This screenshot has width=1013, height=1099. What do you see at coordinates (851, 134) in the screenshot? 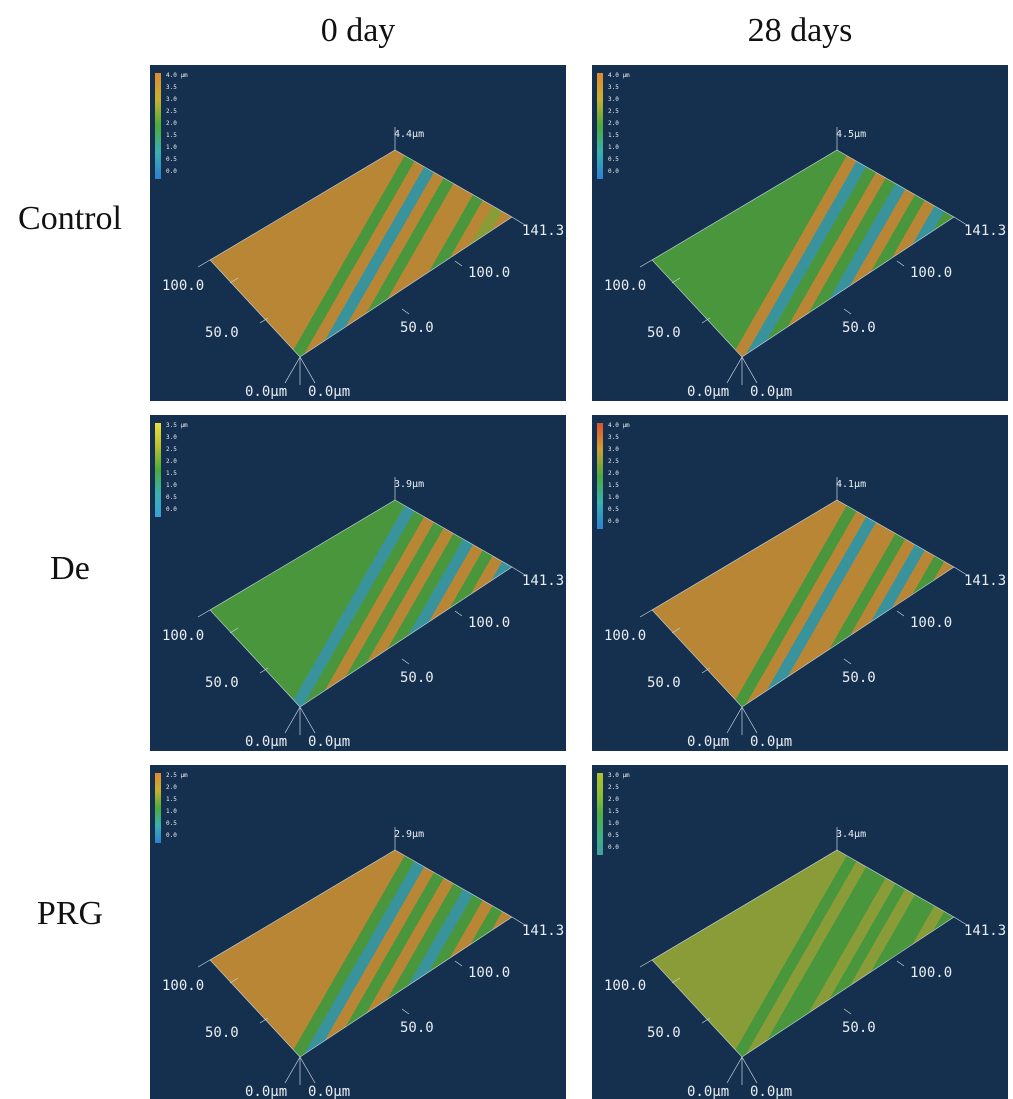
I see `peak-label: 4.5μm` at bounding box center [851, 134].